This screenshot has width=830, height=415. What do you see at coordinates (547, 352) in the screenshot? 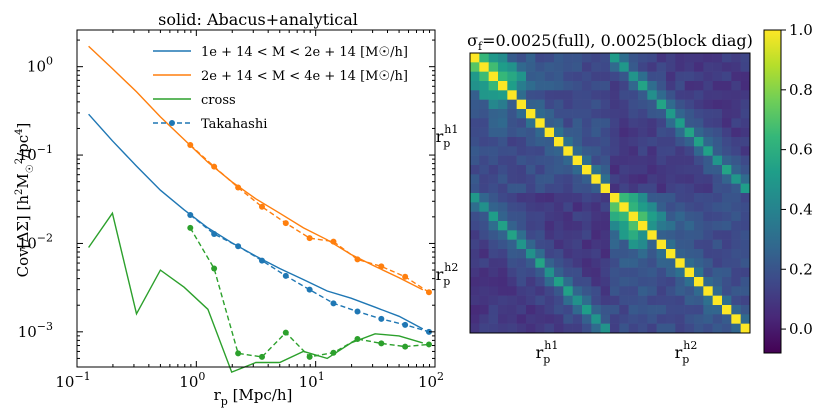
I see `x-label-h1: rph1` at bounding box center [547, 352].